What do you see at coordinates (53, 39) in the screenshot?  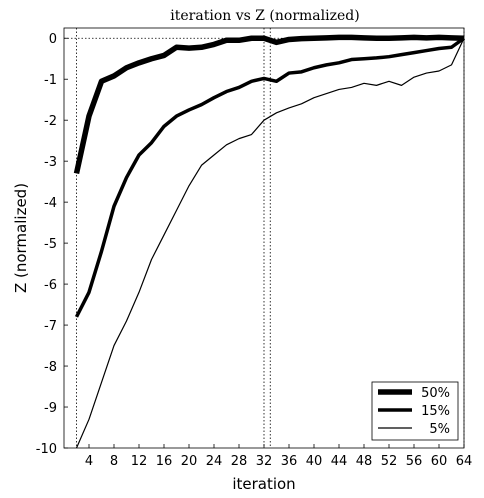 I see `y-tick-label: 0` at bounding box center [53, 39].